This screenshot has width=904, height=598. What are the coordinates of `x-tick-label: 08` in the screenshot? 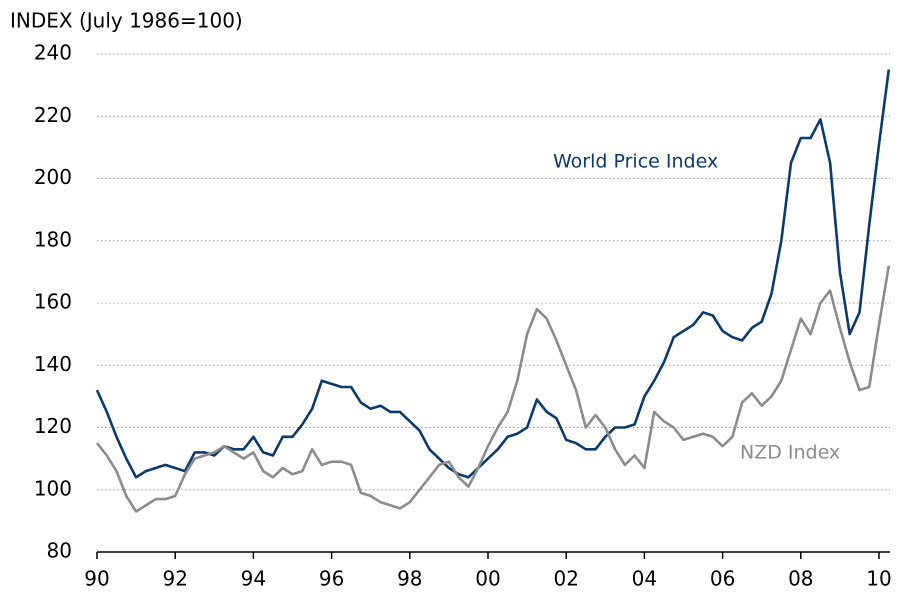 It's located at (800, 579).